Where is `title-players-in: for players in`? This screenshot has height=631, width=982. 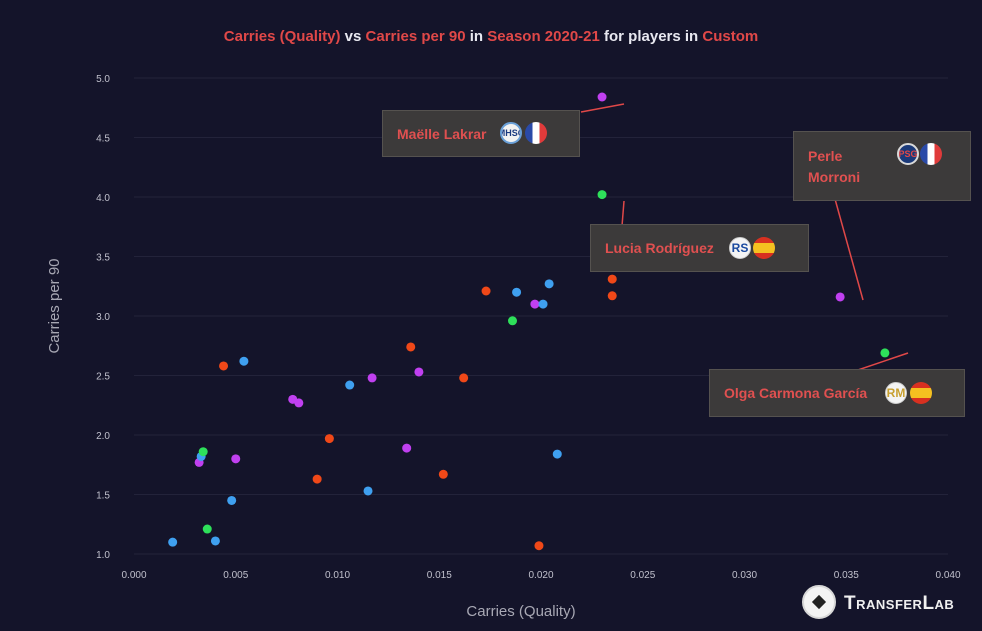 title-players-in: for players in is located at coordinates (651, 36).